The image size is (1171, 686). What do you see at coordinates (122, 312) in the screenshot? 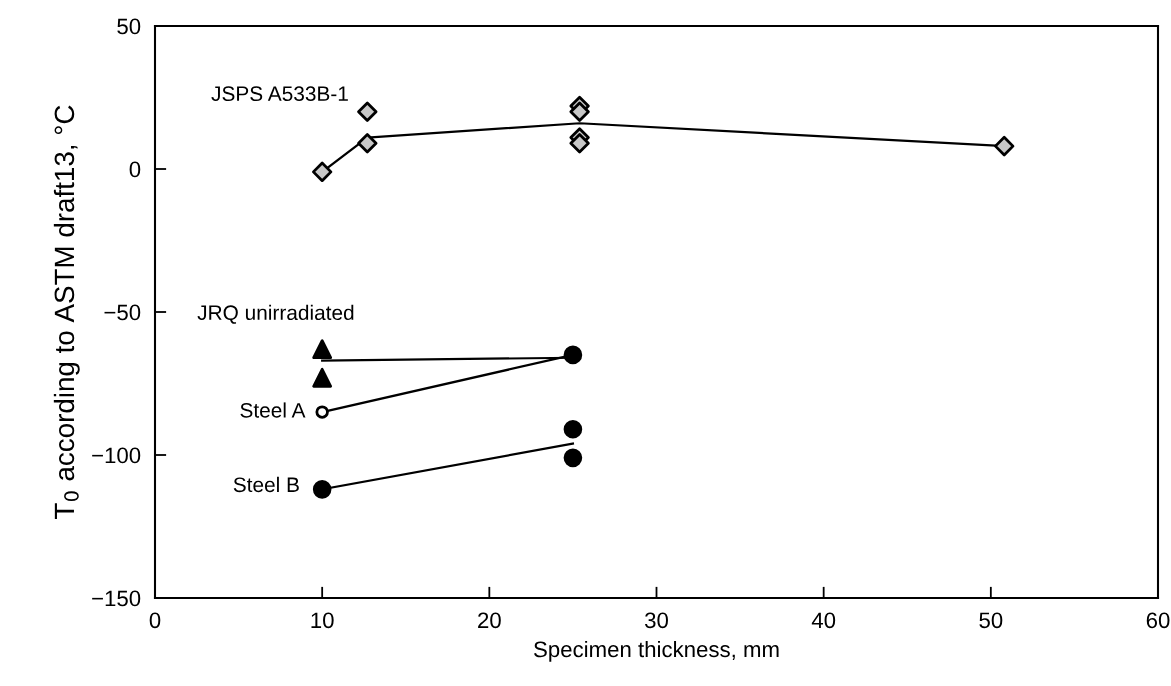
I see `y-tick-label: −50` at bounding box center [122, 312].